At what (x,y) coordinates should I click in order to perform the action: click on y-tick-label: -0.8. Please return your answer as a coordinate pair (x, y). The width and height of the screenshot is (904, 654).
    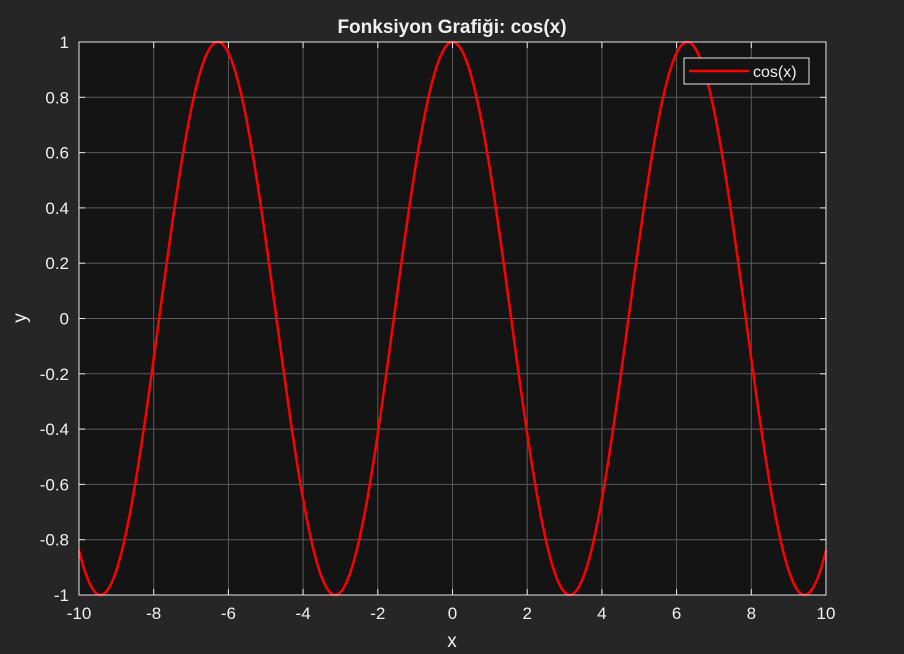
    Looking at the image, I should click on (54, 540).